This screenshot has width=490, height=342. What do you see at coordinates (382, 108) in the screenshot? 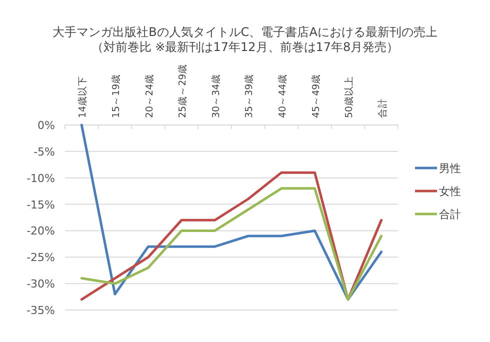
I see `x-tick-label: 合計` at bounding box center [382, 108].